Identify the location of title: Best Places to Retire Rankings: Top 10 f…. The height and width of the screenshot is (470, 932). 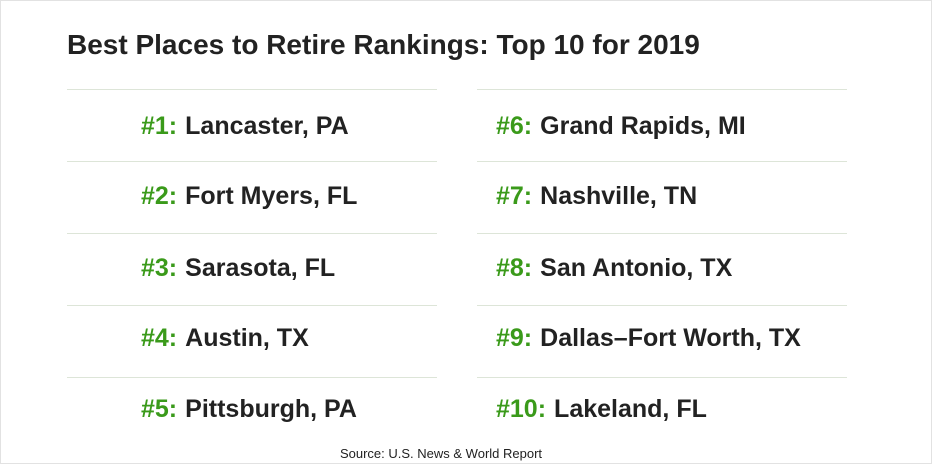
(383, 44).